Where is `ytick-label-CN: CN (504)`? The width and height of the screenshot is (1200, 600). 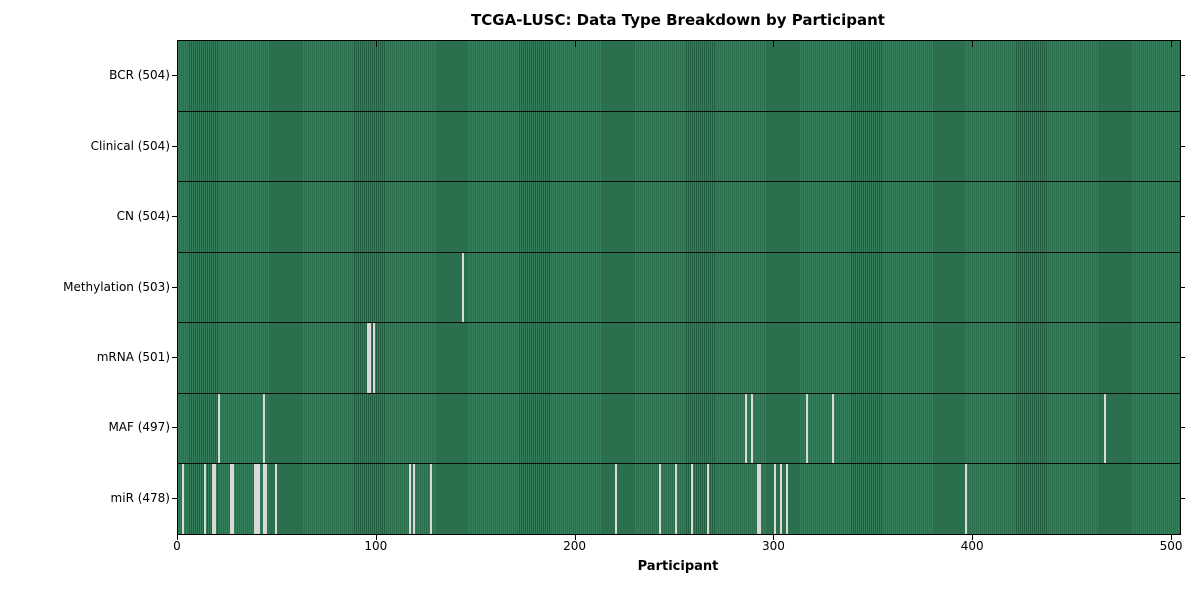
ytick-label-CN: CN (504) is located at coordinates (143, 216).